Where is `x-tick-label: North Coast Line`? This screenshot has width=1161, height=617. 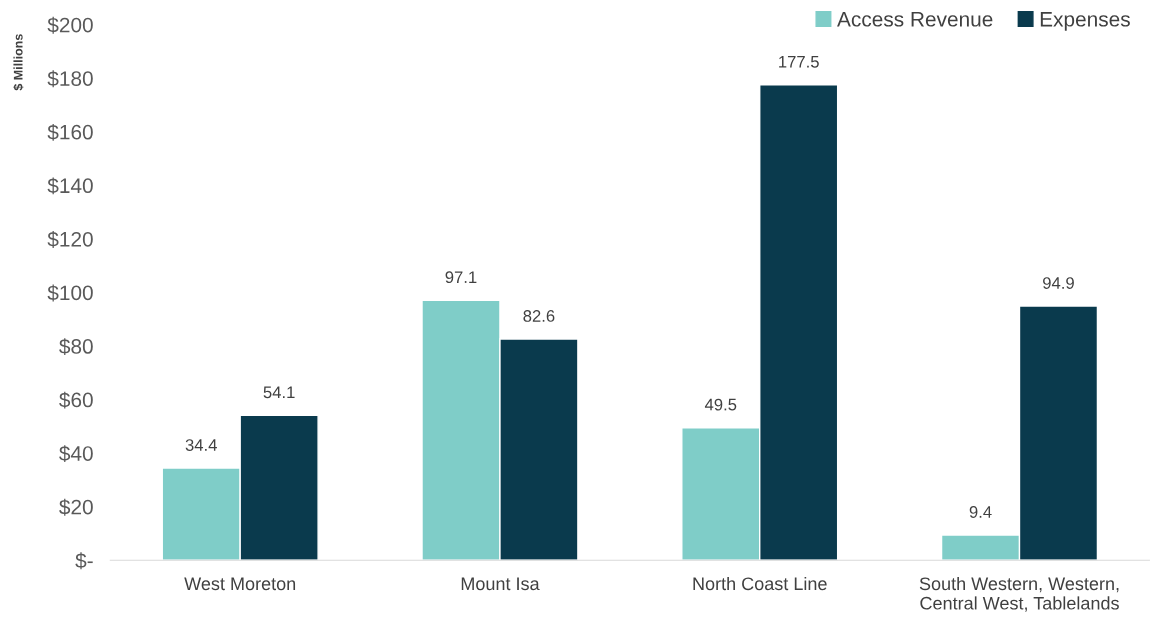
x-tick-label: North Coast Line is located at coordinates (760, 583).